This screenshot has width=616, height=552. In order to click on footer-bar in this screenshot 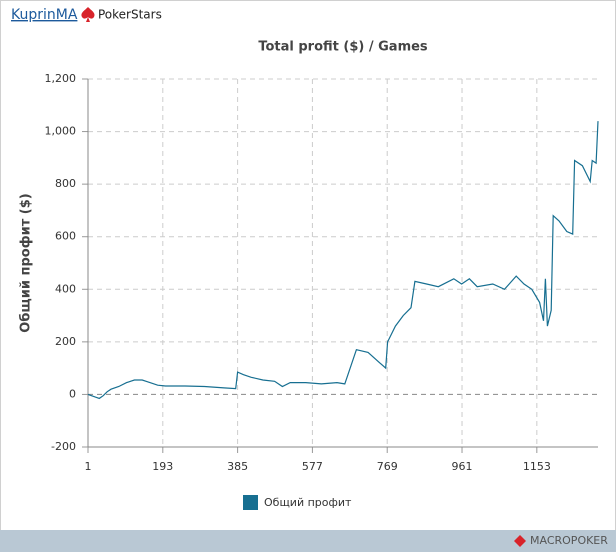, I will do `click(308, 541)`.